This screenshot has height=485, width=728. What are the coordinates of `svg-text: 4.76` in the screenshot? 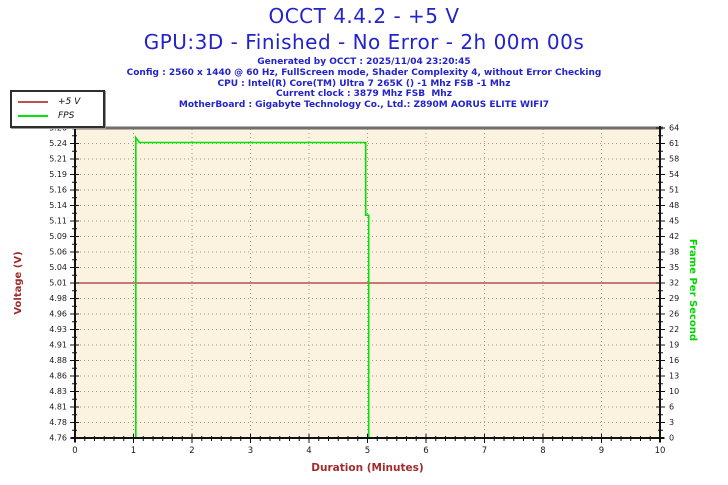 It's located at (58, 438).